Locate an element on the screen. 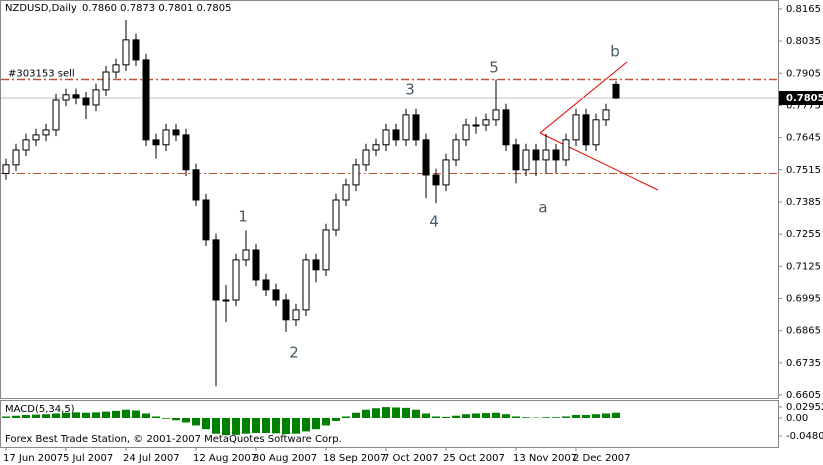 Image resolution: width=823 pixels, height=465 pixels. y-tick-label: 0.6995 is located at coordinates (803, 299).